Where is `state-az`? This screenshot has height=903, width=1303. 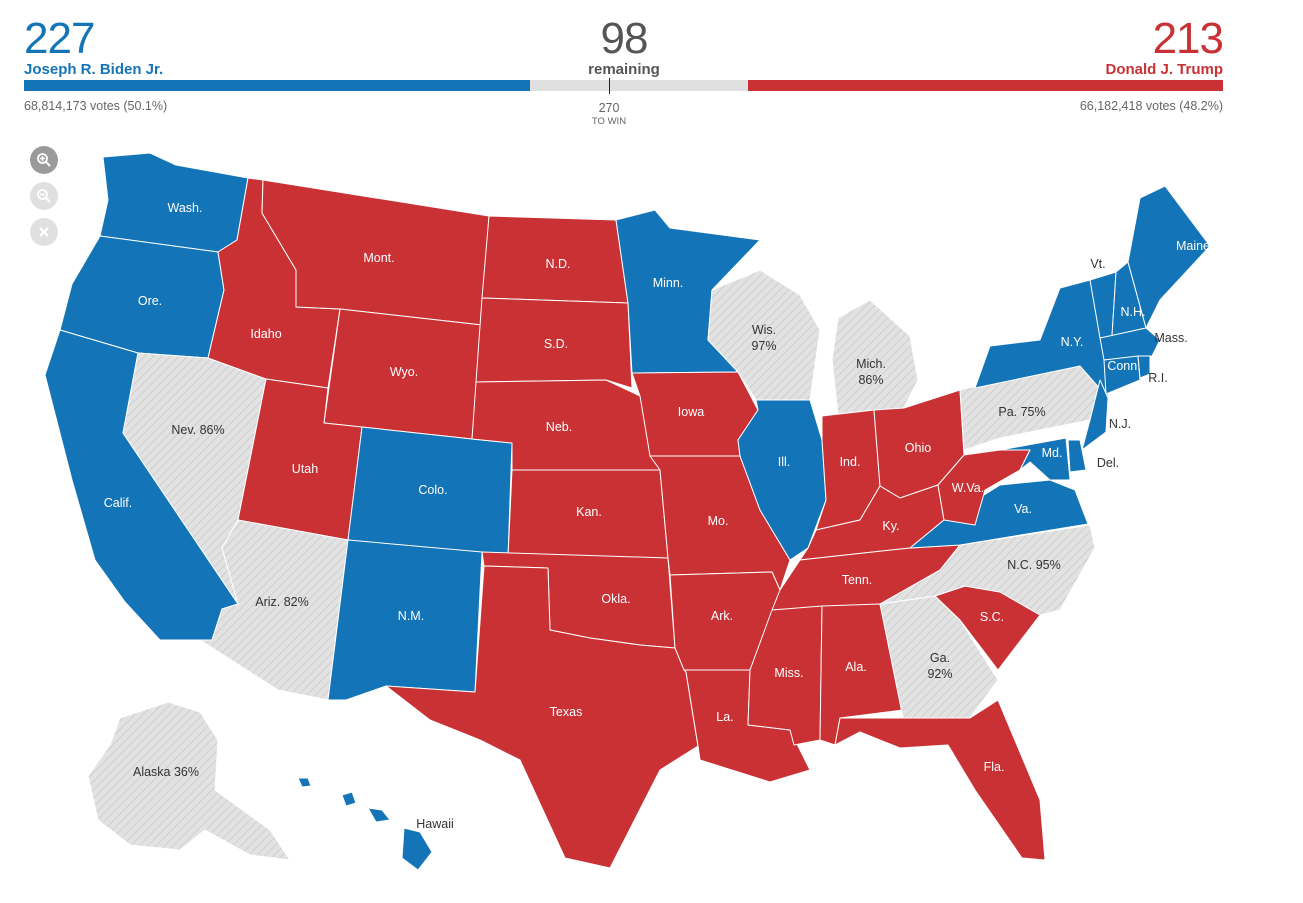 state-az is located at coordinates (274, 610).